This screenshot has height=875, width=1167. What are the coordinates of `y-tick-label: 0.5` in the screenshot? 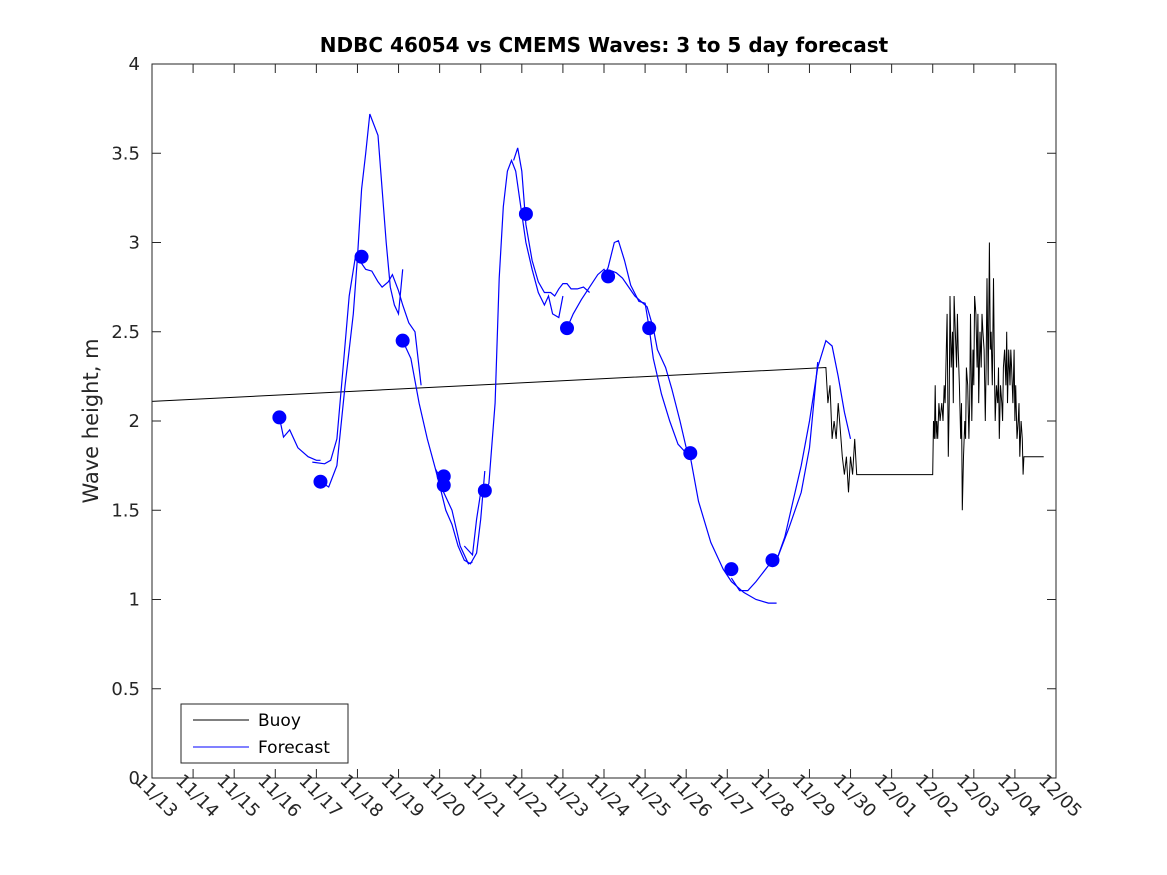 It's located at (125, 689).